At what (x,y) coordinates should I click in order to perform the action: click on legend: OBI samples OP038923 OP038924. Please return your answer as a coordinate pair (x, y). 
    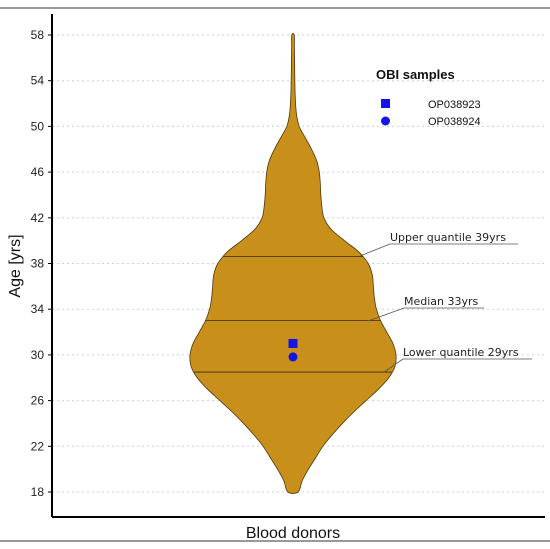
    Looking at the image, I should click on (428, 97).